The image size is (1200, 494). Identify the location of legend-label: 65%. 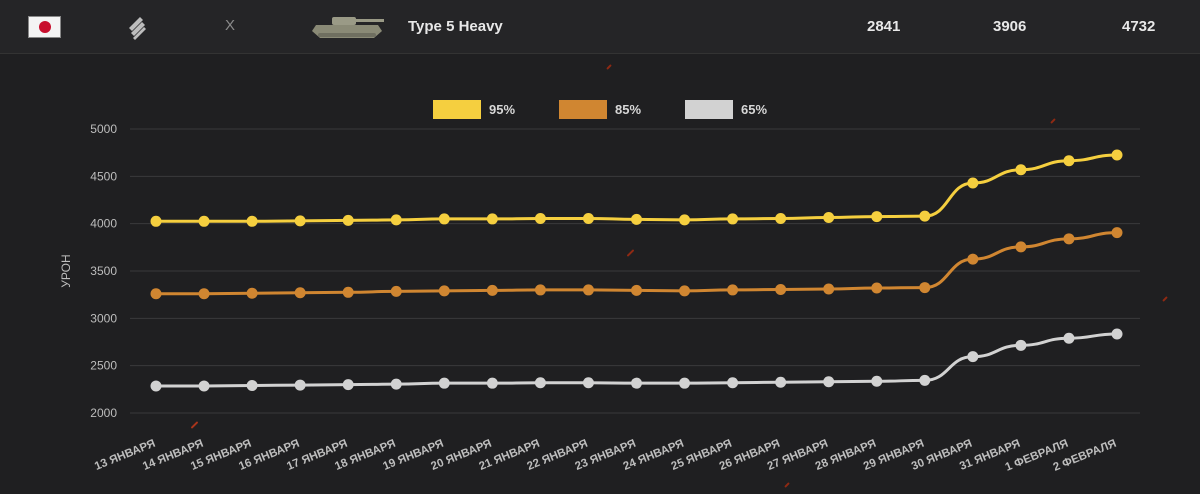
(754, 109).